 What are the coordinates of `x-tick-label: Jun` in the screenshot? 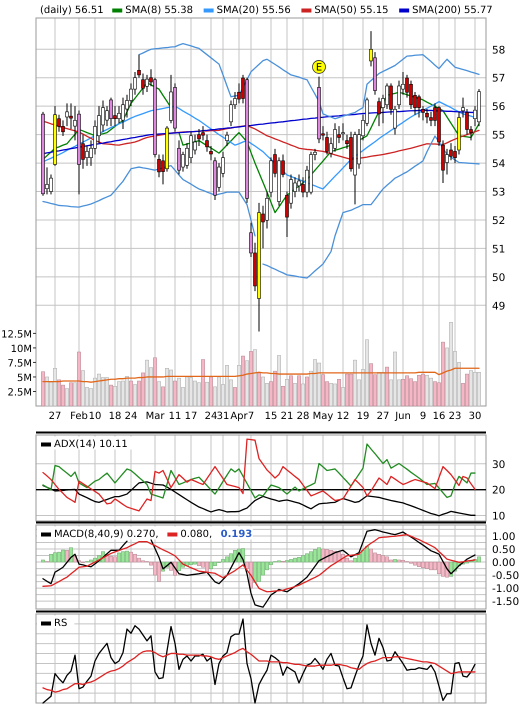 It's located at (402, 416).